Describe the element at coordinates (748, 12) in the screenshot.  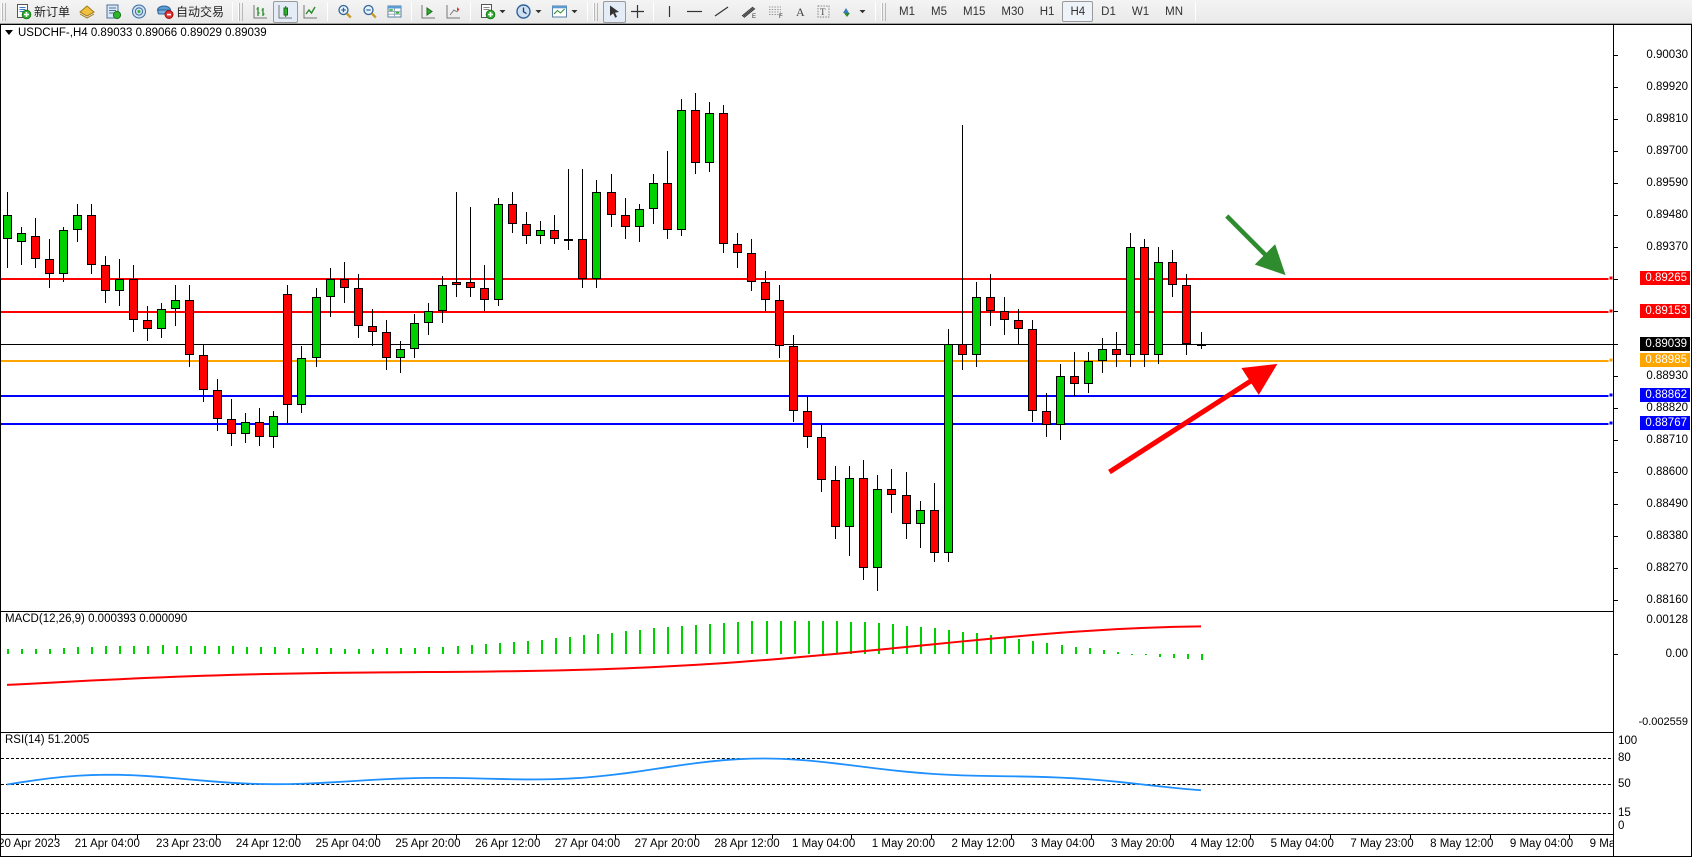
I see `equidistant-channel-button: E` at that location.